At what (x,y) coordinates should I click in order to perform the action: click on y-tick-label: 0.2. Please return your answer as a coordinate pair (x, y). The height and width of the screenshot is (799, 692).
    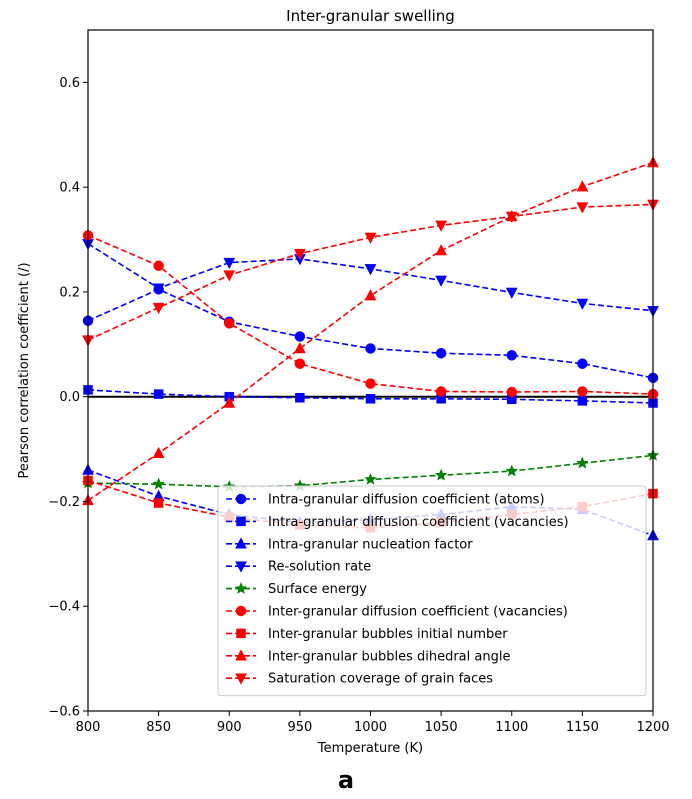
    Looking at the image, I should click on (69, 292).